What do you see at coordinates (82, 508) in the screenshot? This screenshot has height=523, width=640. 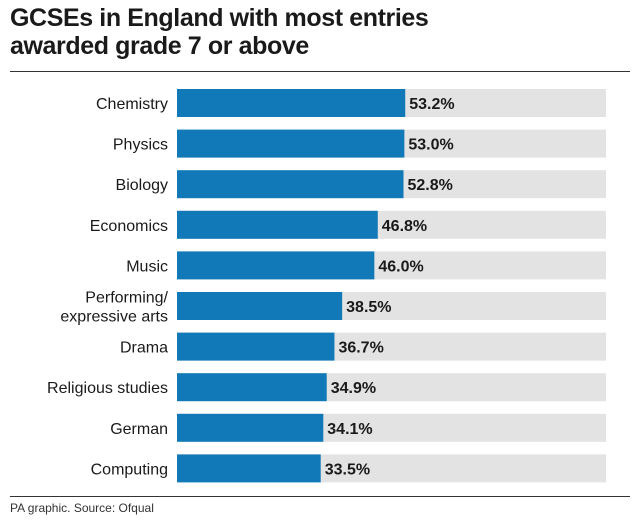 I see `source-note: PA graphic. Source: Ofqual` at bounding box center [82, 508].